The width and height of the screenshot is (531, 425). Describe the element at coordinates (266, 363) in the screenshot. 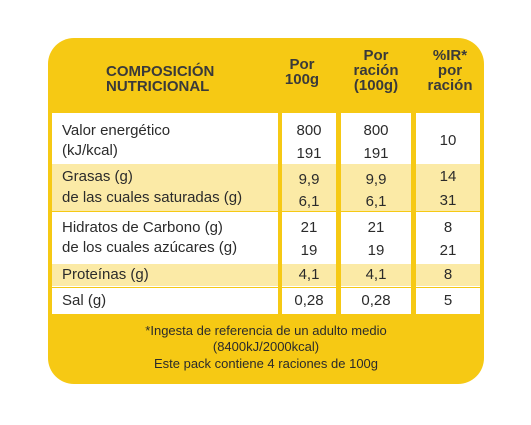

I see `footnote-line: Este pack contiene 4 raciones de 100g` at that location.